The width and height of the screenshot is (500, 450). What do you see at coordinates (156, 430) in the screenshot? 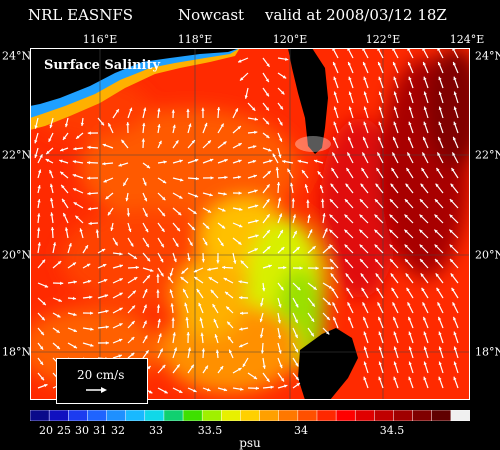
I see `colorbar-tick-33: 33` at bounding box center [156, 430].